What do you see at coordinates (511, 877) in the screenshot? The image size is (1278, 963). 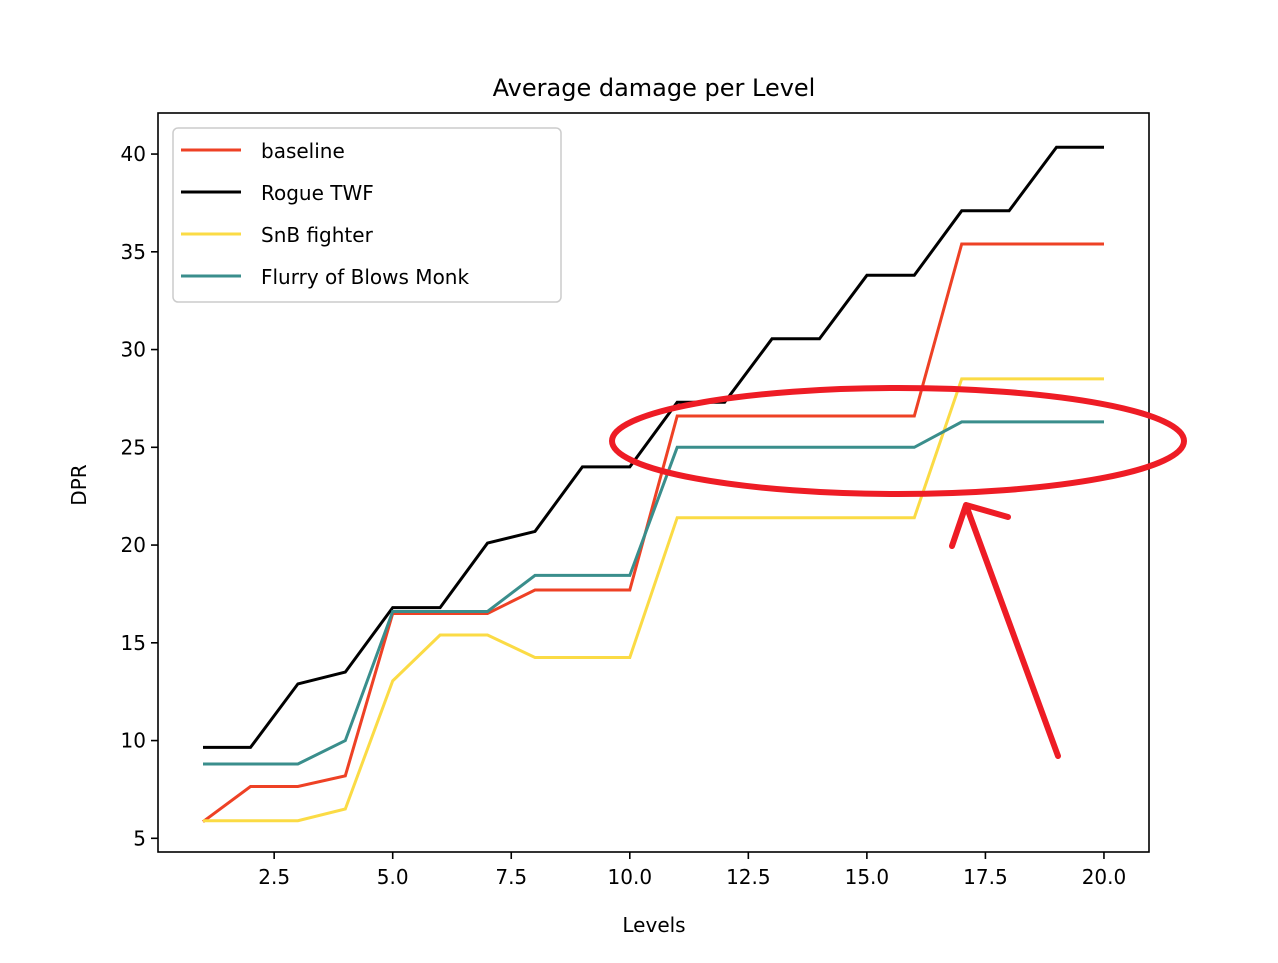 I see `x-tick-label: 7.5` at bounding box center [511, 877].